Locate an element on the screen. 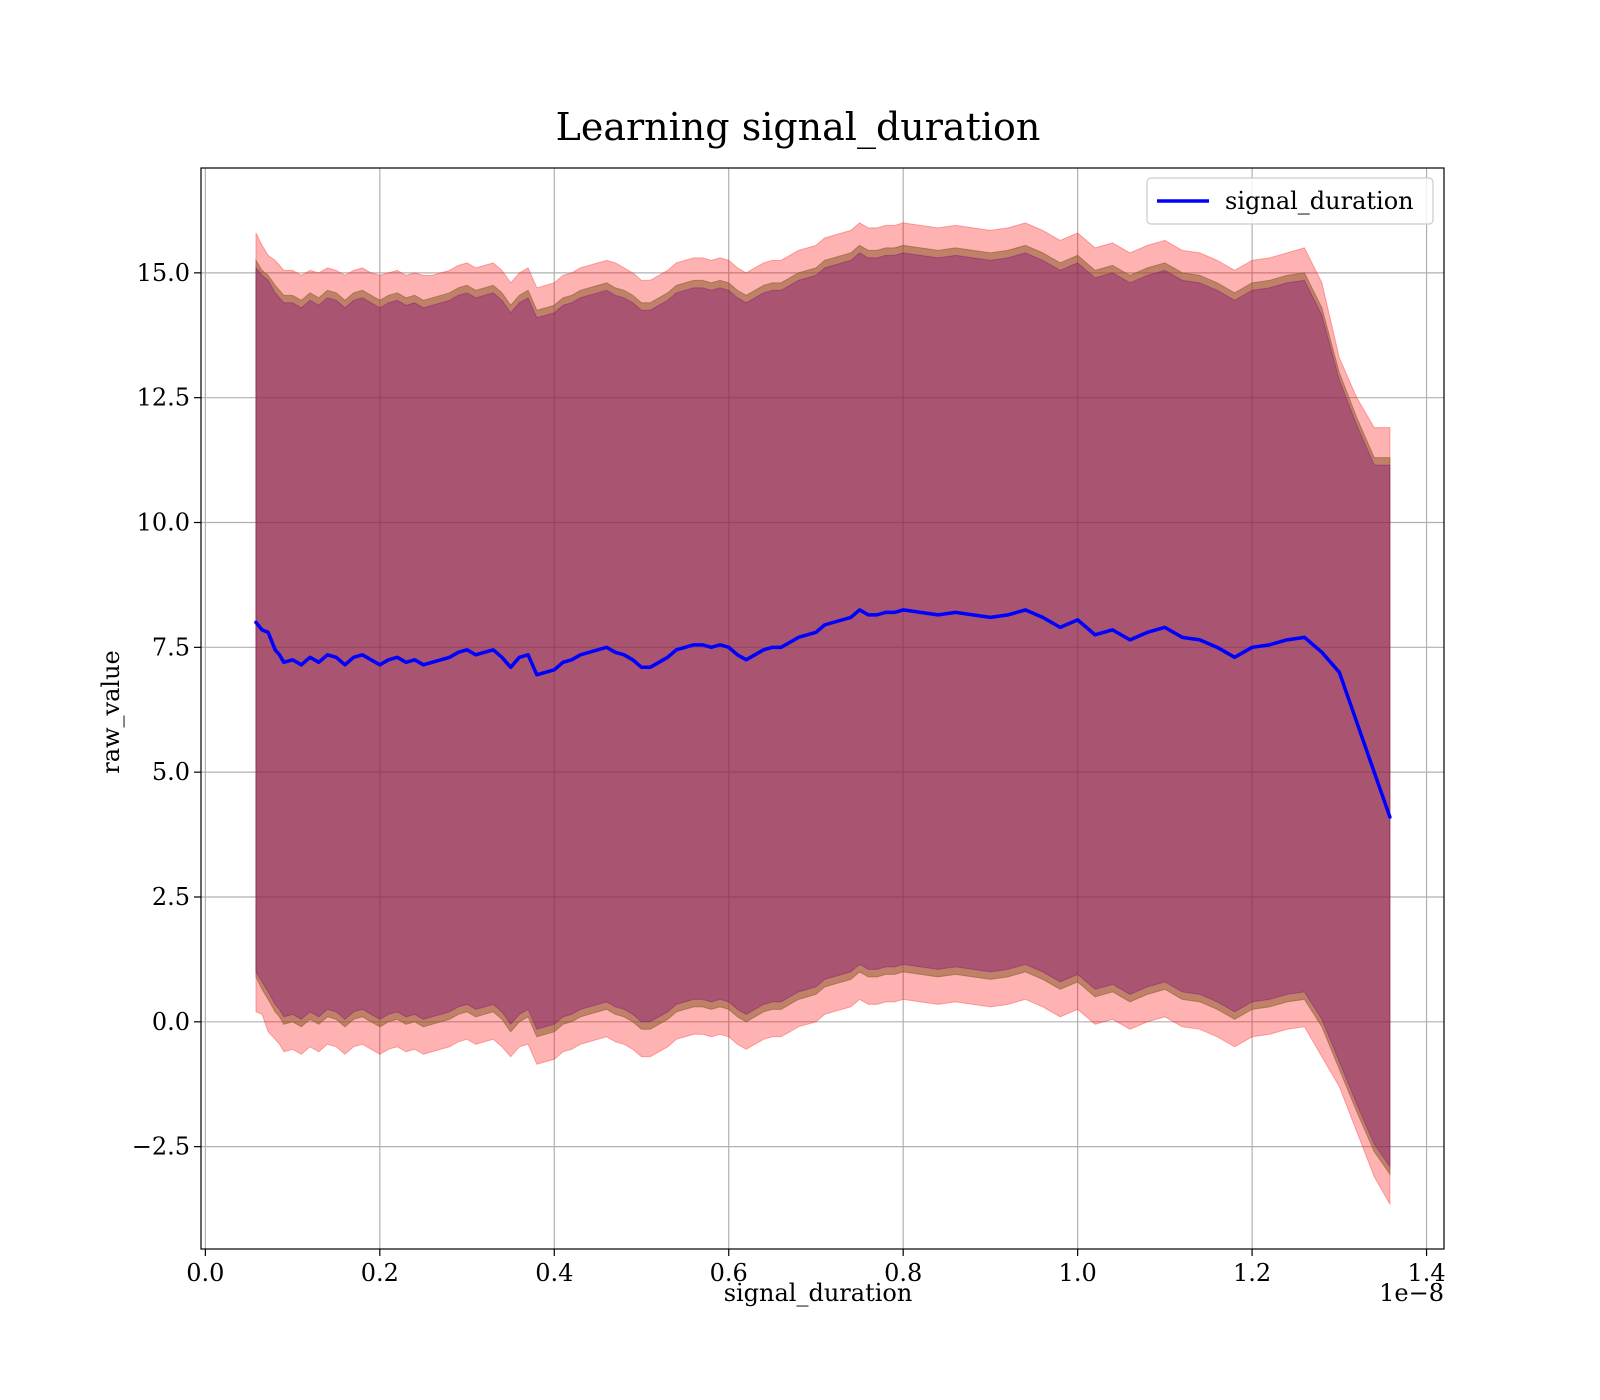  x-axis-offset-label: 1e−8 is located at coordinates (1411, 1293).